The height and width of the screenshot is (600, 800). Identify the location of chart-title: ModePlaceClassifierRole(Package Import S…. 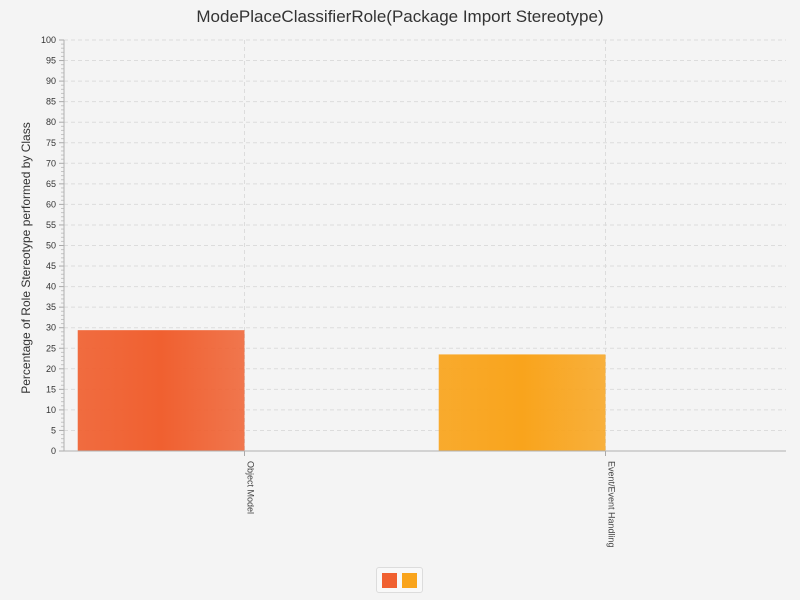
(400, 16).